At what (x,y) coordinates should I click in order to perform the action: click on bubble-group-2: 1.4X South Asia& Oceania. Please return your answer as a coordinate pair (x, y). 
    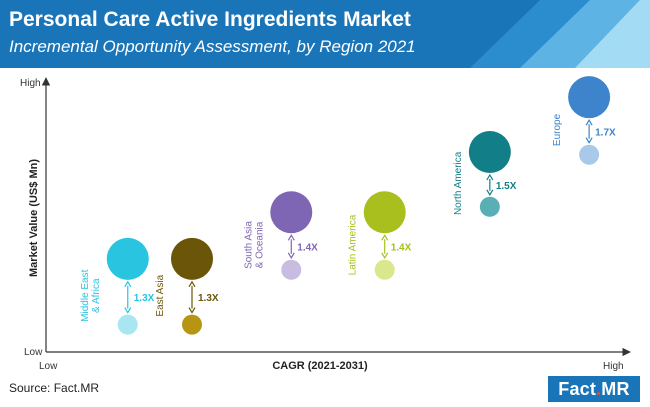
    Looking at the image, I should click on (280, 235).